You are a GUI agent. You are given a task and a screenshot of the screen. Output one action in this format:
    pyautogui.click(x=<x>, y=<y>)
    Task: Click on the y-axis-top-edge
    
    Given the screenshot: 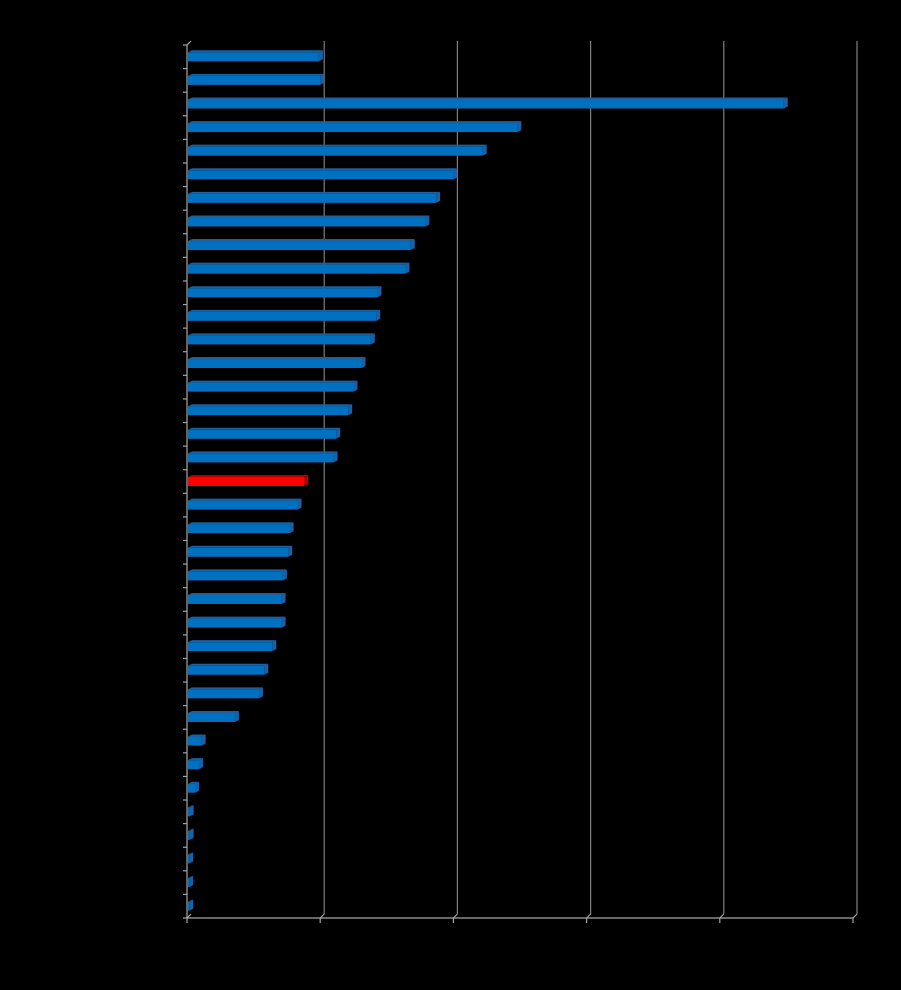 What is the action you would take?
    pyautogui.click(x=189, y=43)
    